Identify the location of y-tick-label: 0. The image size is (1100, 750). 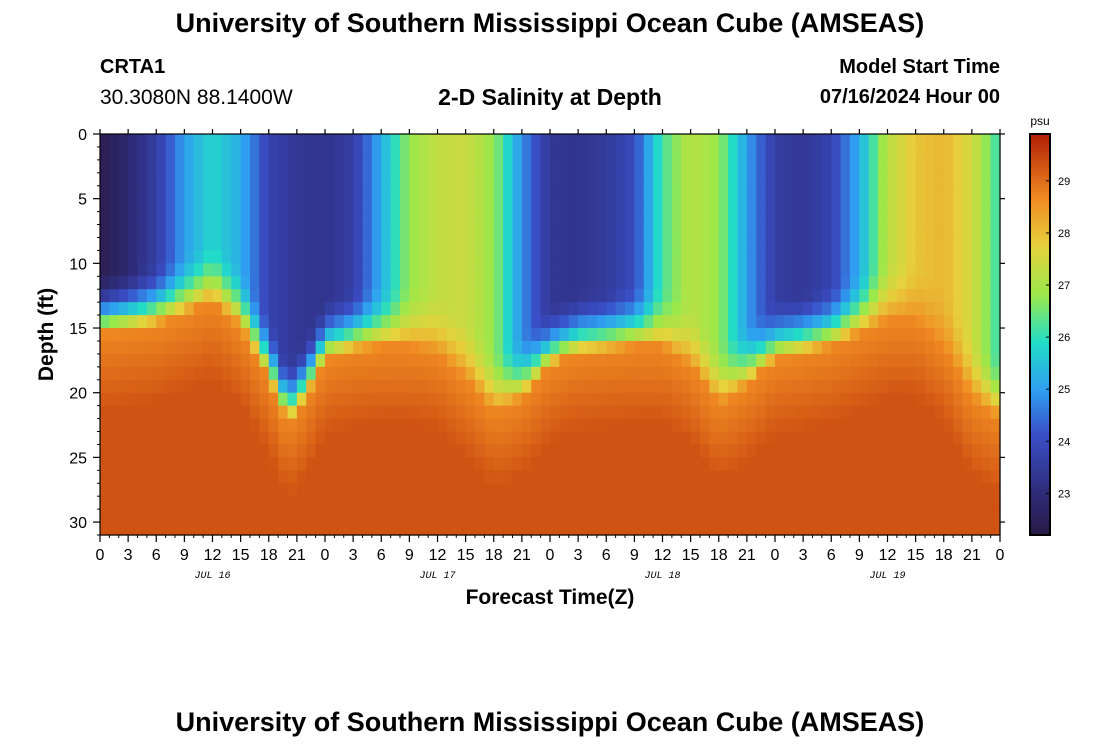
(82, 135).